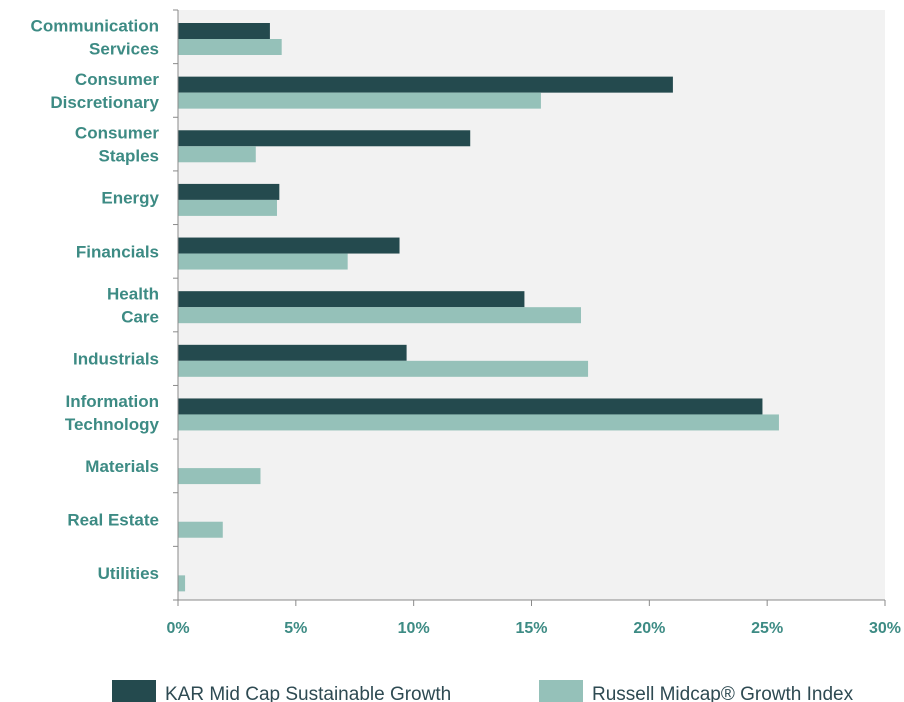 The width and height of the screenshot is (904, 702). I want to click on category-label-5: Health Care, so click(133, 306).